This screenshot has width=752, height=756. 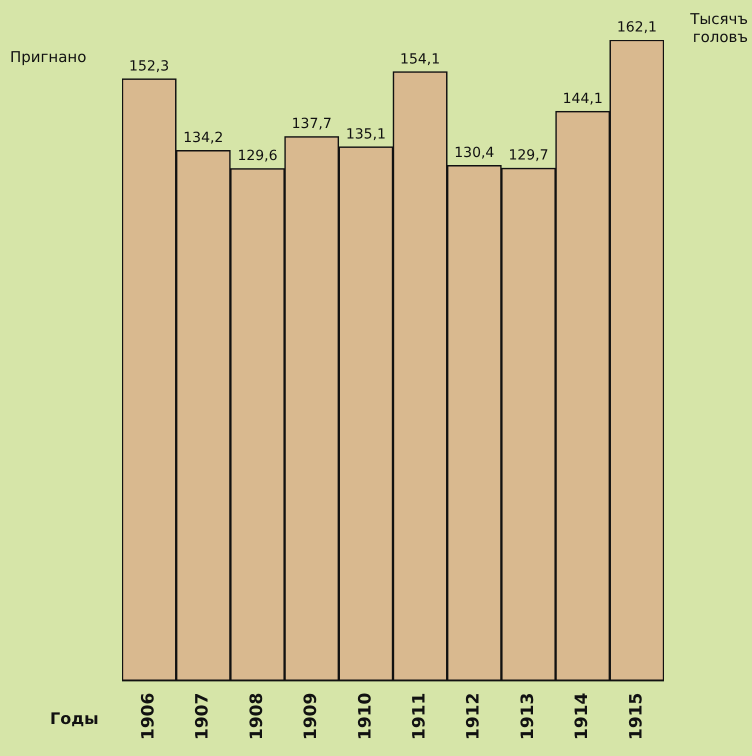 What do you see at coordinates (636, 28) in the screenshot?
I see `data-label: 162,1` at bounding box center [636, 28].